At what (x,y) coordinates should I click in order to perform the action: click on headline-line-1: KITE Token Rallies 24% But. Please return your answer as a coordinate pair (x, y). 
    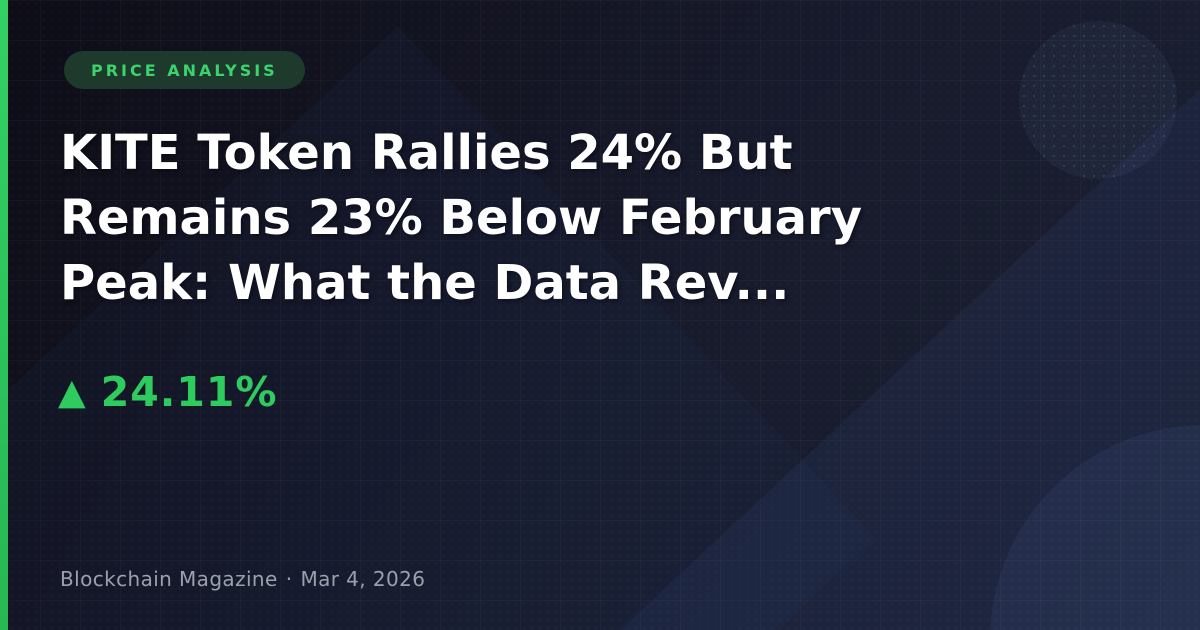
    Looking at the image, I should click on (426, 153).